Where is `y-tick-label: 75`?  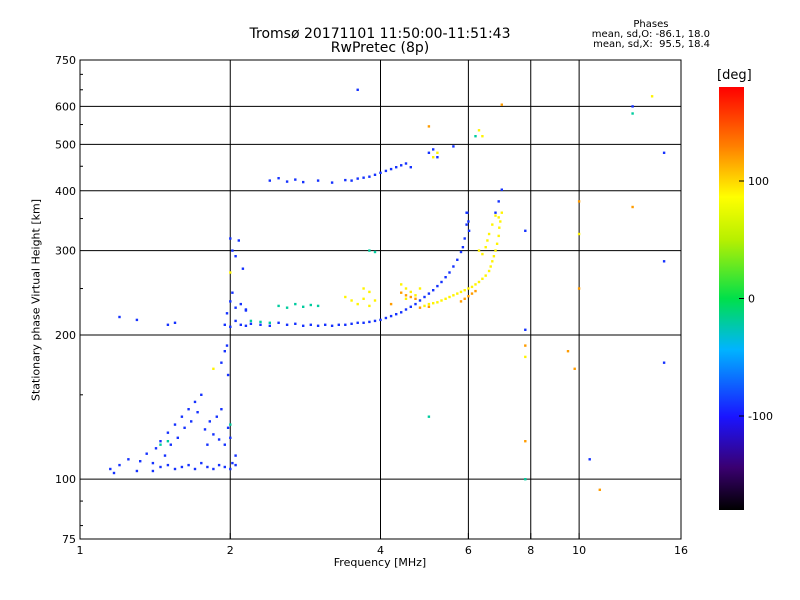 y-tick-label: 75 is located at coordinates (69, 539).